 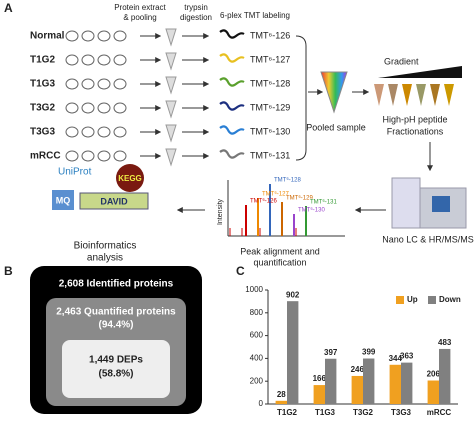 I want to click on value-label: 397, so click(x=331, y=352).